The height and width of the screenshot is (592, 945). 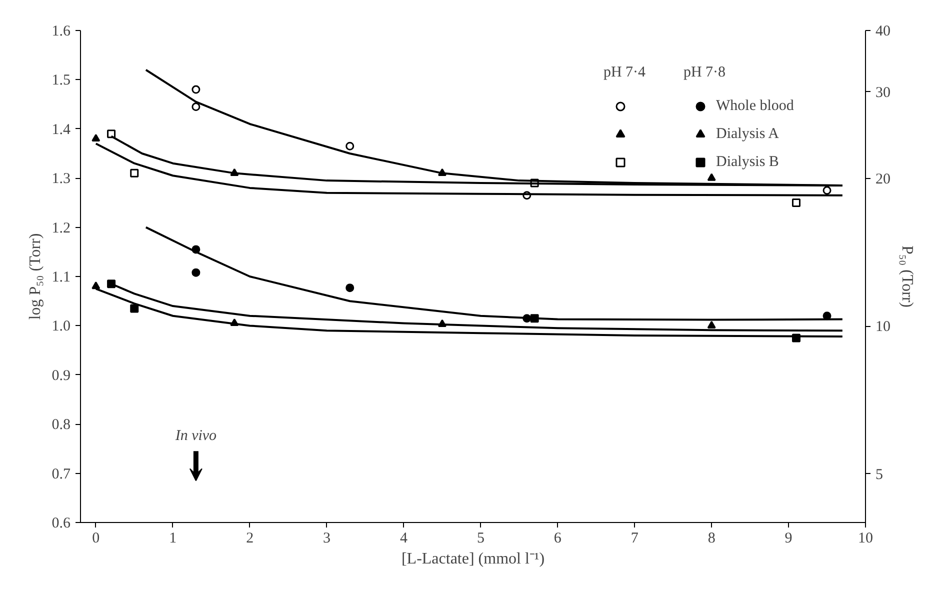 What do you see at coordinates (61, 179) in the screenshot?
I see `y-tick-label: 1.3` at bounding box center [61, 179].